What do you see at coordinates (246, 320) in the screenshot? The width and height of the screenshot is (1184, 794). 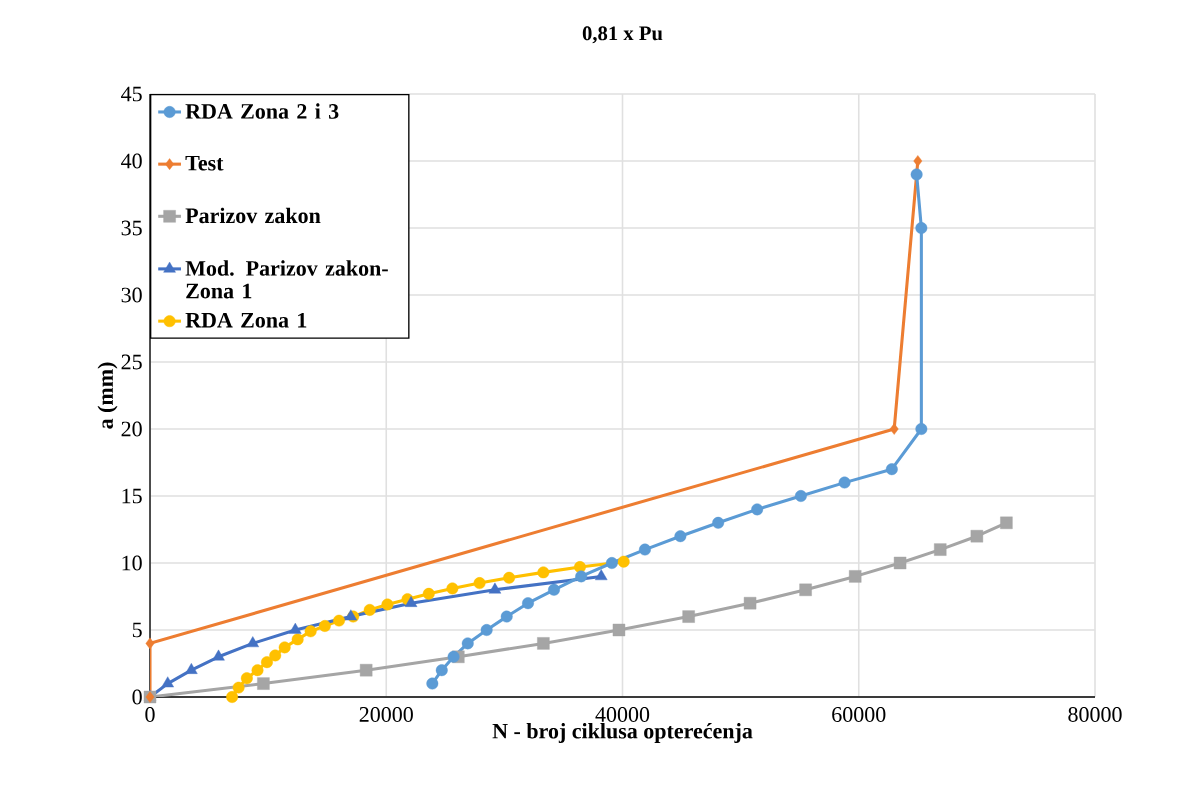 I see `legend-label: RDA Zona 1` at bounding box center [246, 320].